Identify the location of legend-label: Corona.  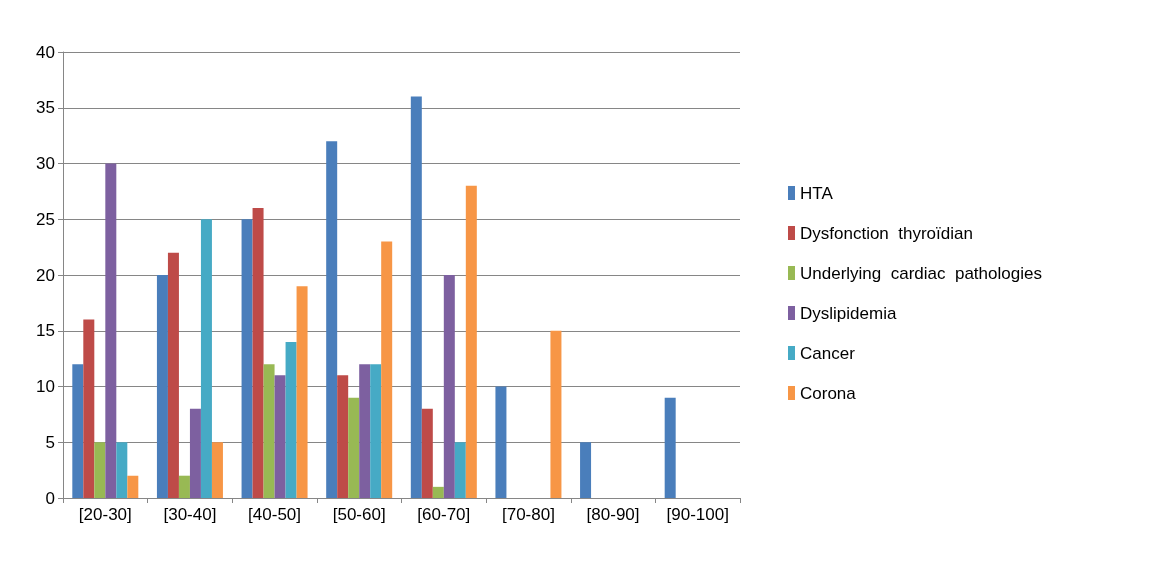
(828, 393).